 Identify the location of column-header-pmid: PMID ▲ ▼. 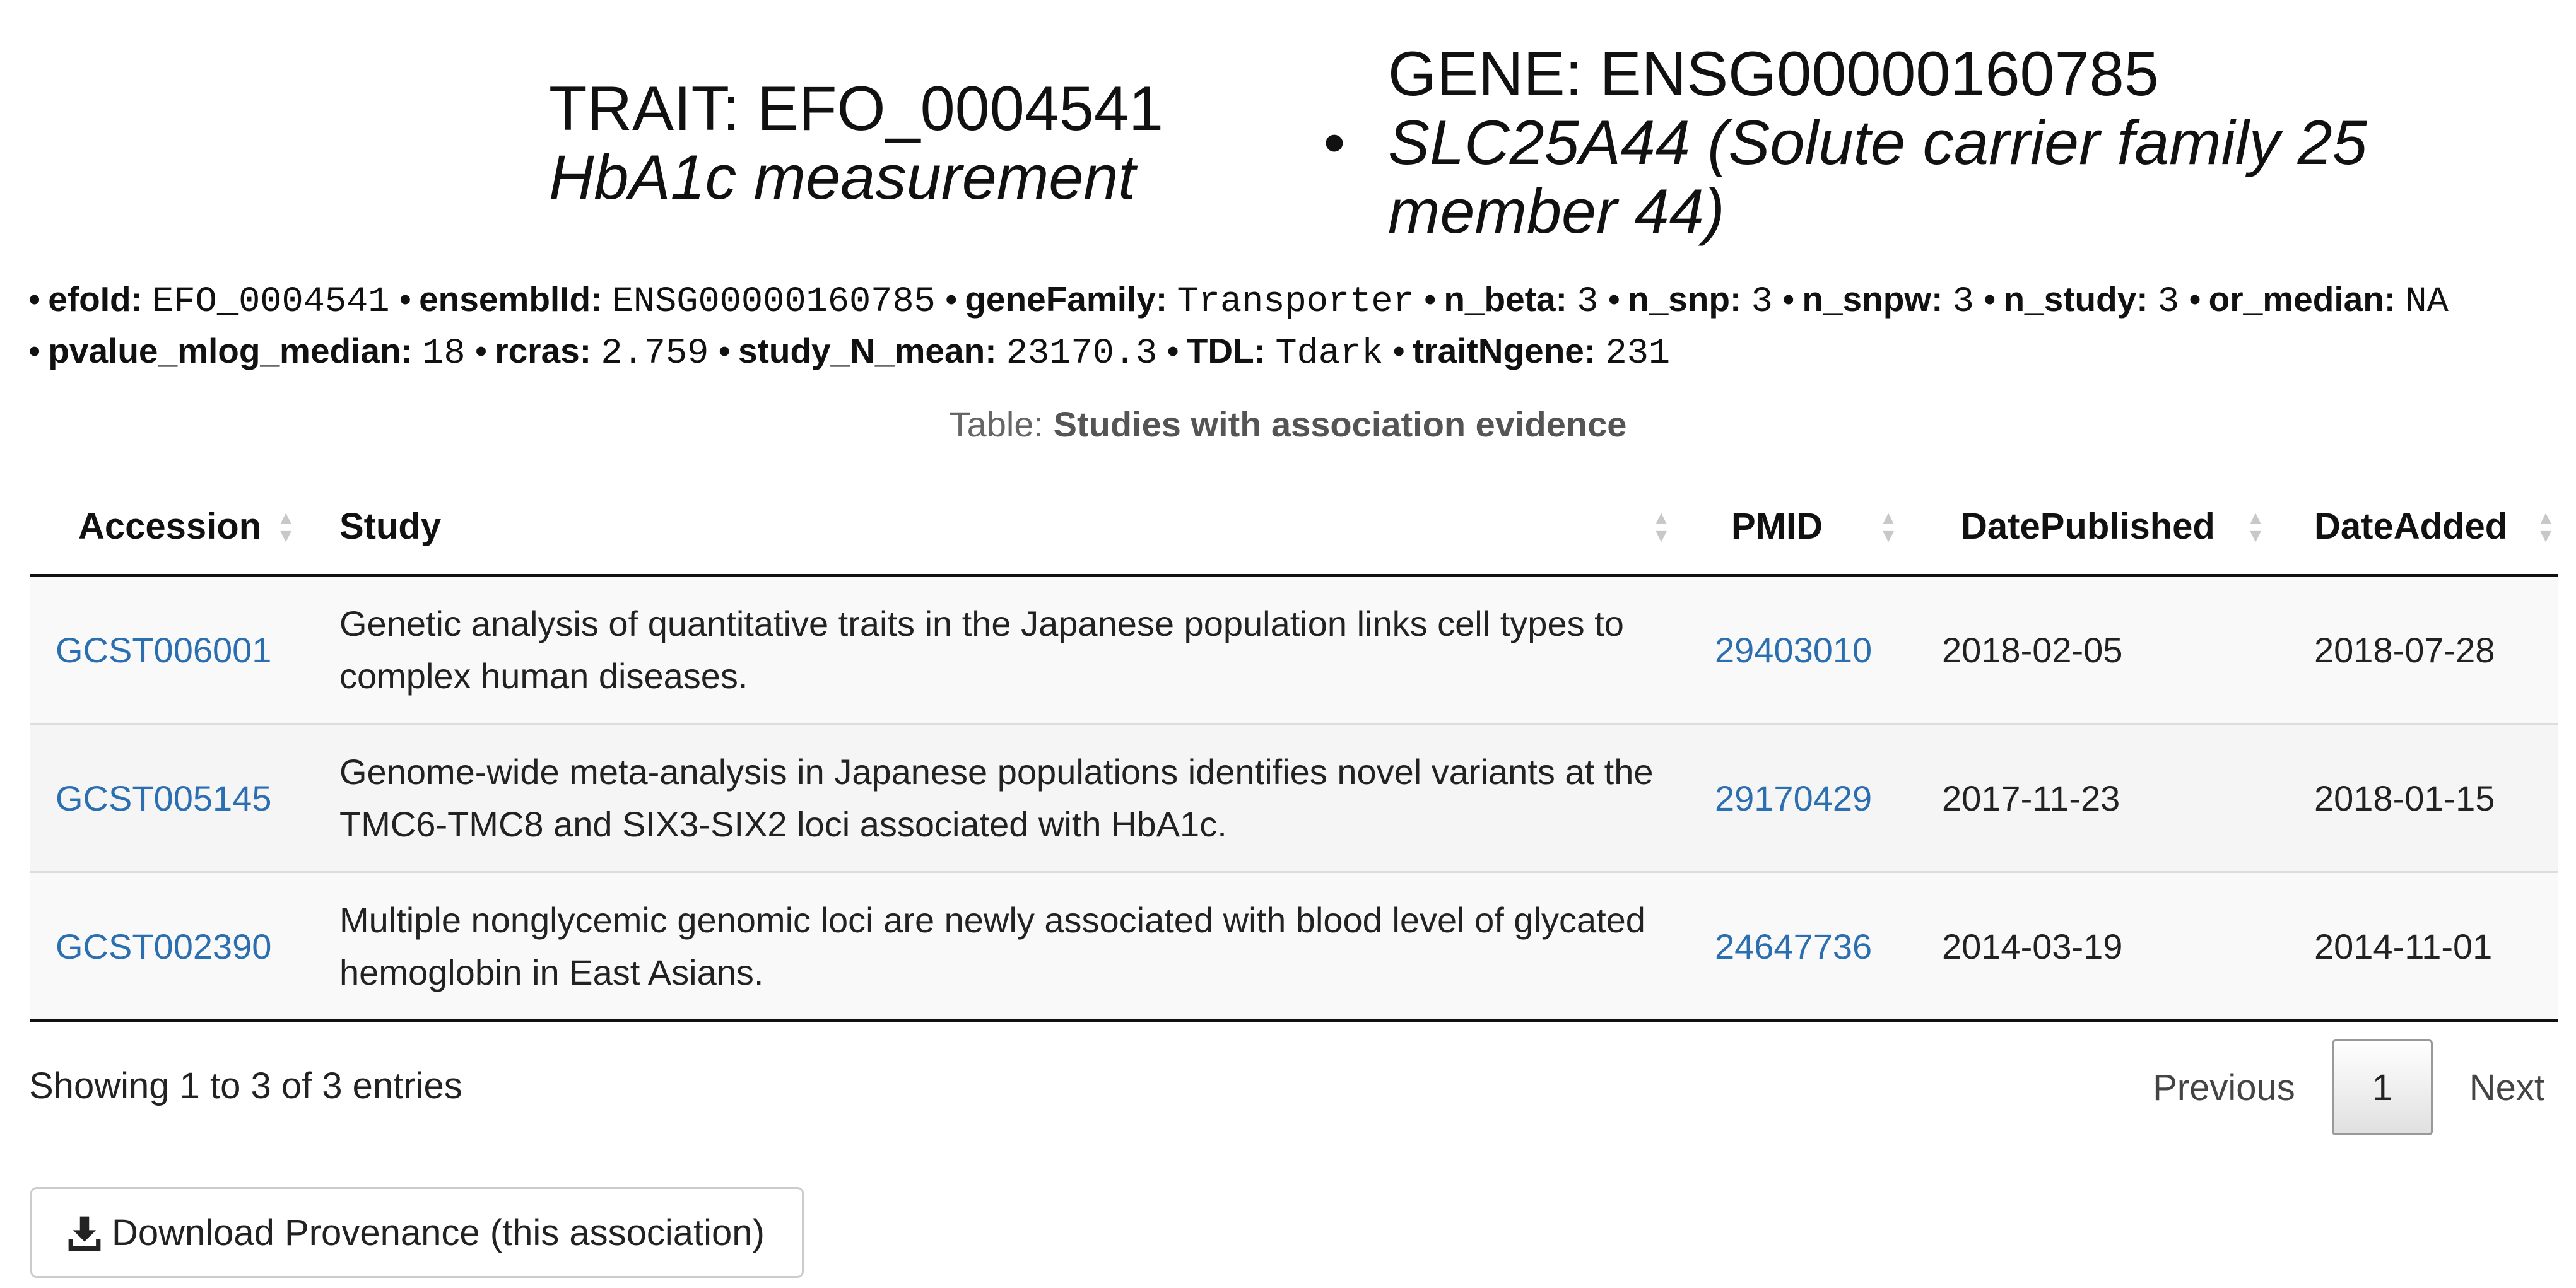
(1804, 527).